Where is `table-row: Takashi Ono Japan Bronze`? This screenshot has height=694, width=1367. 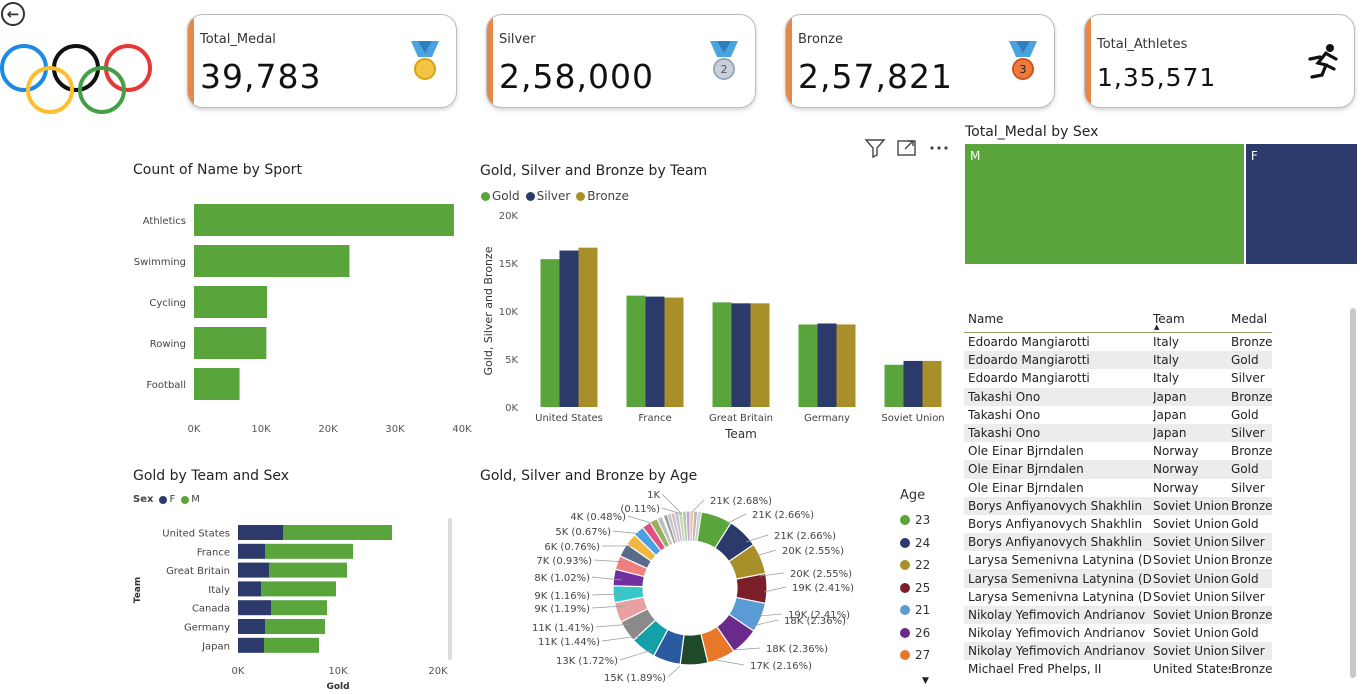 table-row: Takashi Ono Japan Bronze is located at coordinates (1118, 396).